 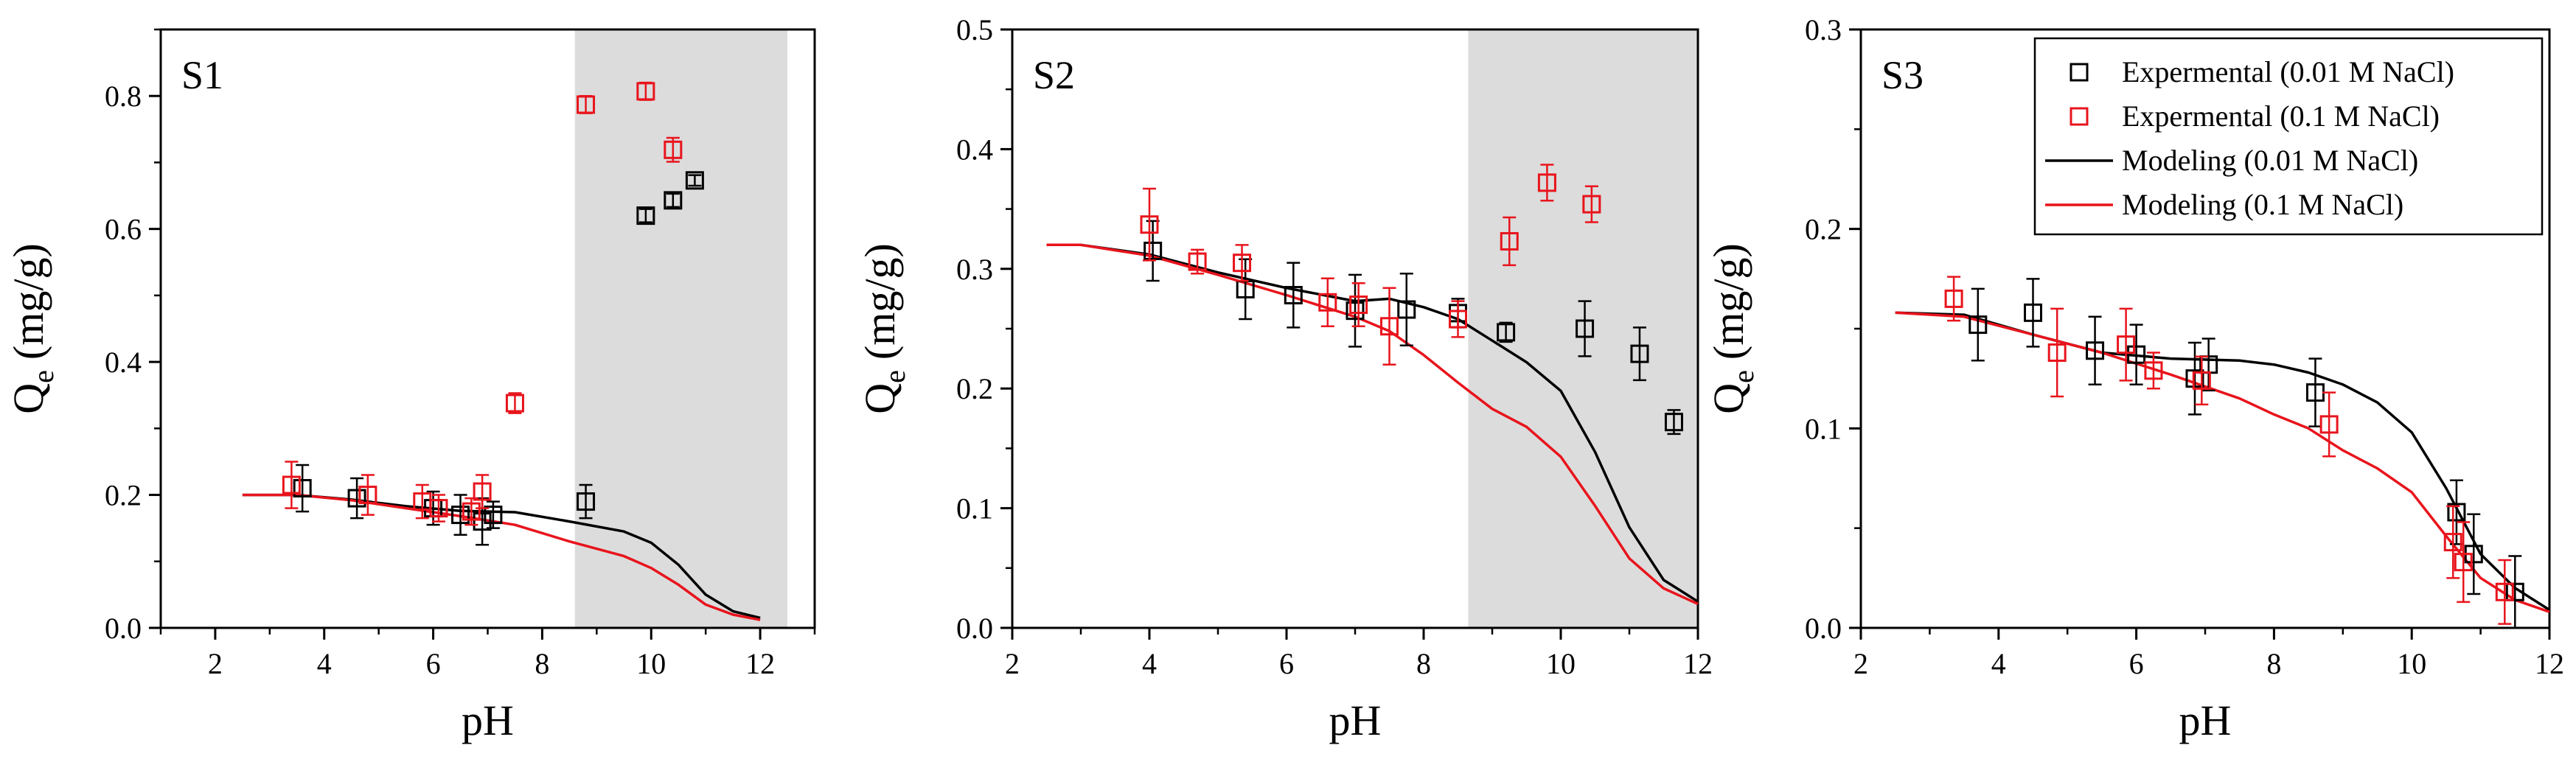 I want to click on legend-label: Modeling (0.01 M NaCl), so click(x=2270, y=161).